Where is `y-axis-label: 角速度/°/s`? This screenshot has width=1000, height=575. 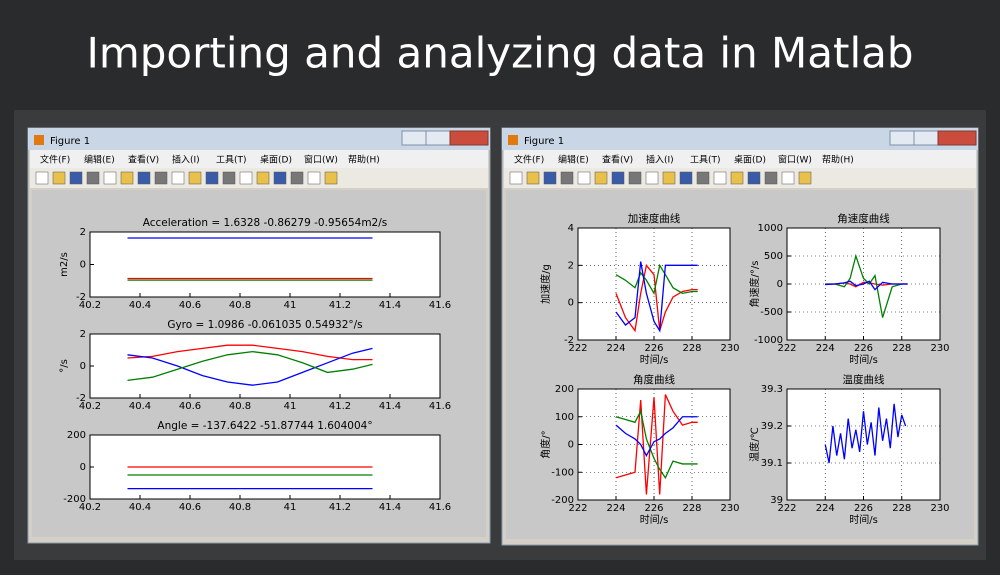 y-axis-label: 角速度/°/s is located at coordinates (754, 284).